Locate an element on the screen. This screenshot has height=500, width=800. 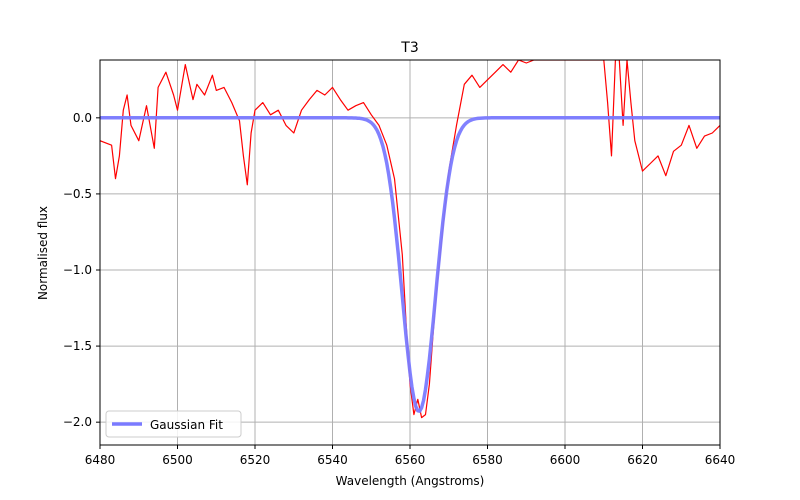
y-axis-ticks: −2.0 −1.5 −1.0 −0.5 0.0 is located at coordinates (81, 270).